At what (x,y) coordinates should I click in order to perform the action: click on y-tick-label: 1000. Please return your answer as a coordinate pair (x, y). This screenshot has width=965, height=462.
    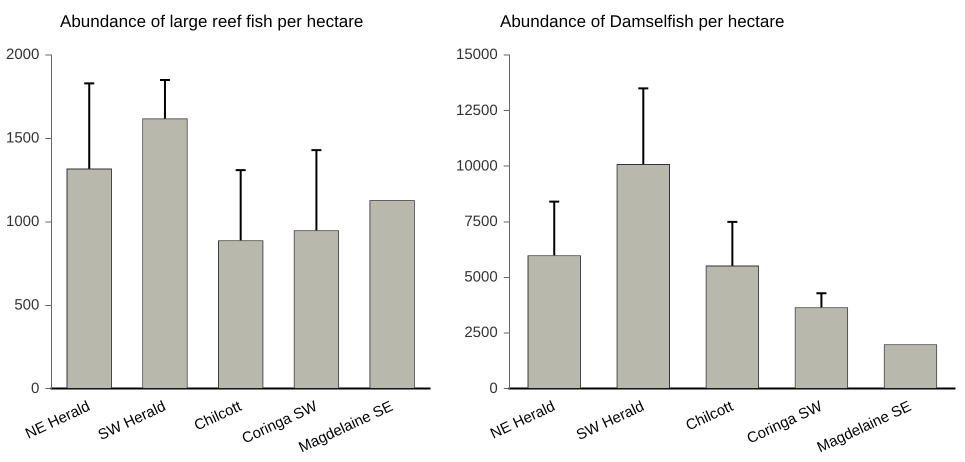
    Looking at the image, I should click on (23, 221).